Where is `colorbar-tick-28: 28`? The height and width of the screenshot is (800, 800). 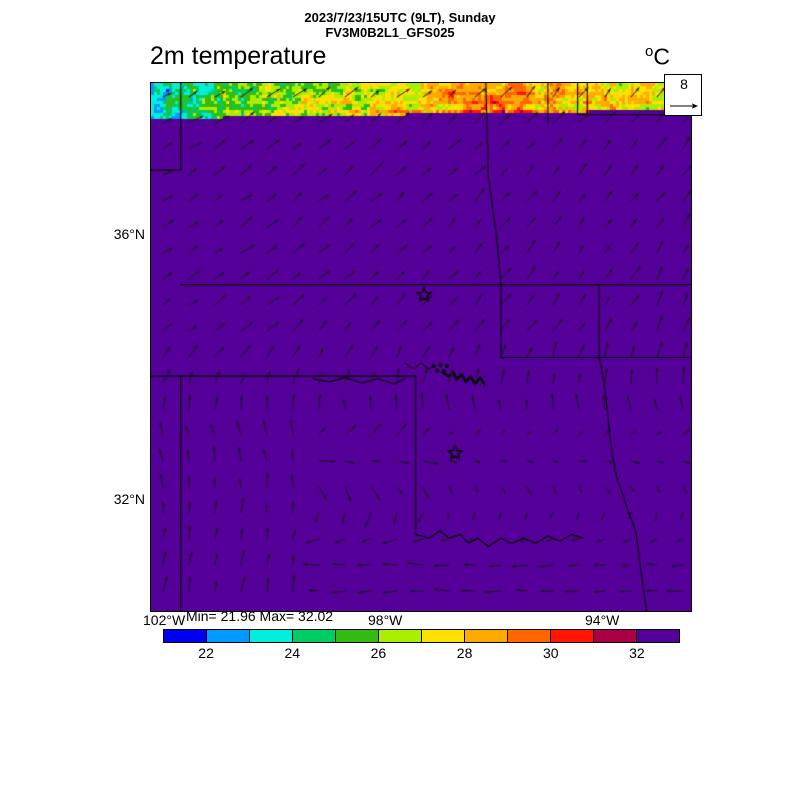
colorbar-tick-28: 28 is located at coordinates (464, 653).